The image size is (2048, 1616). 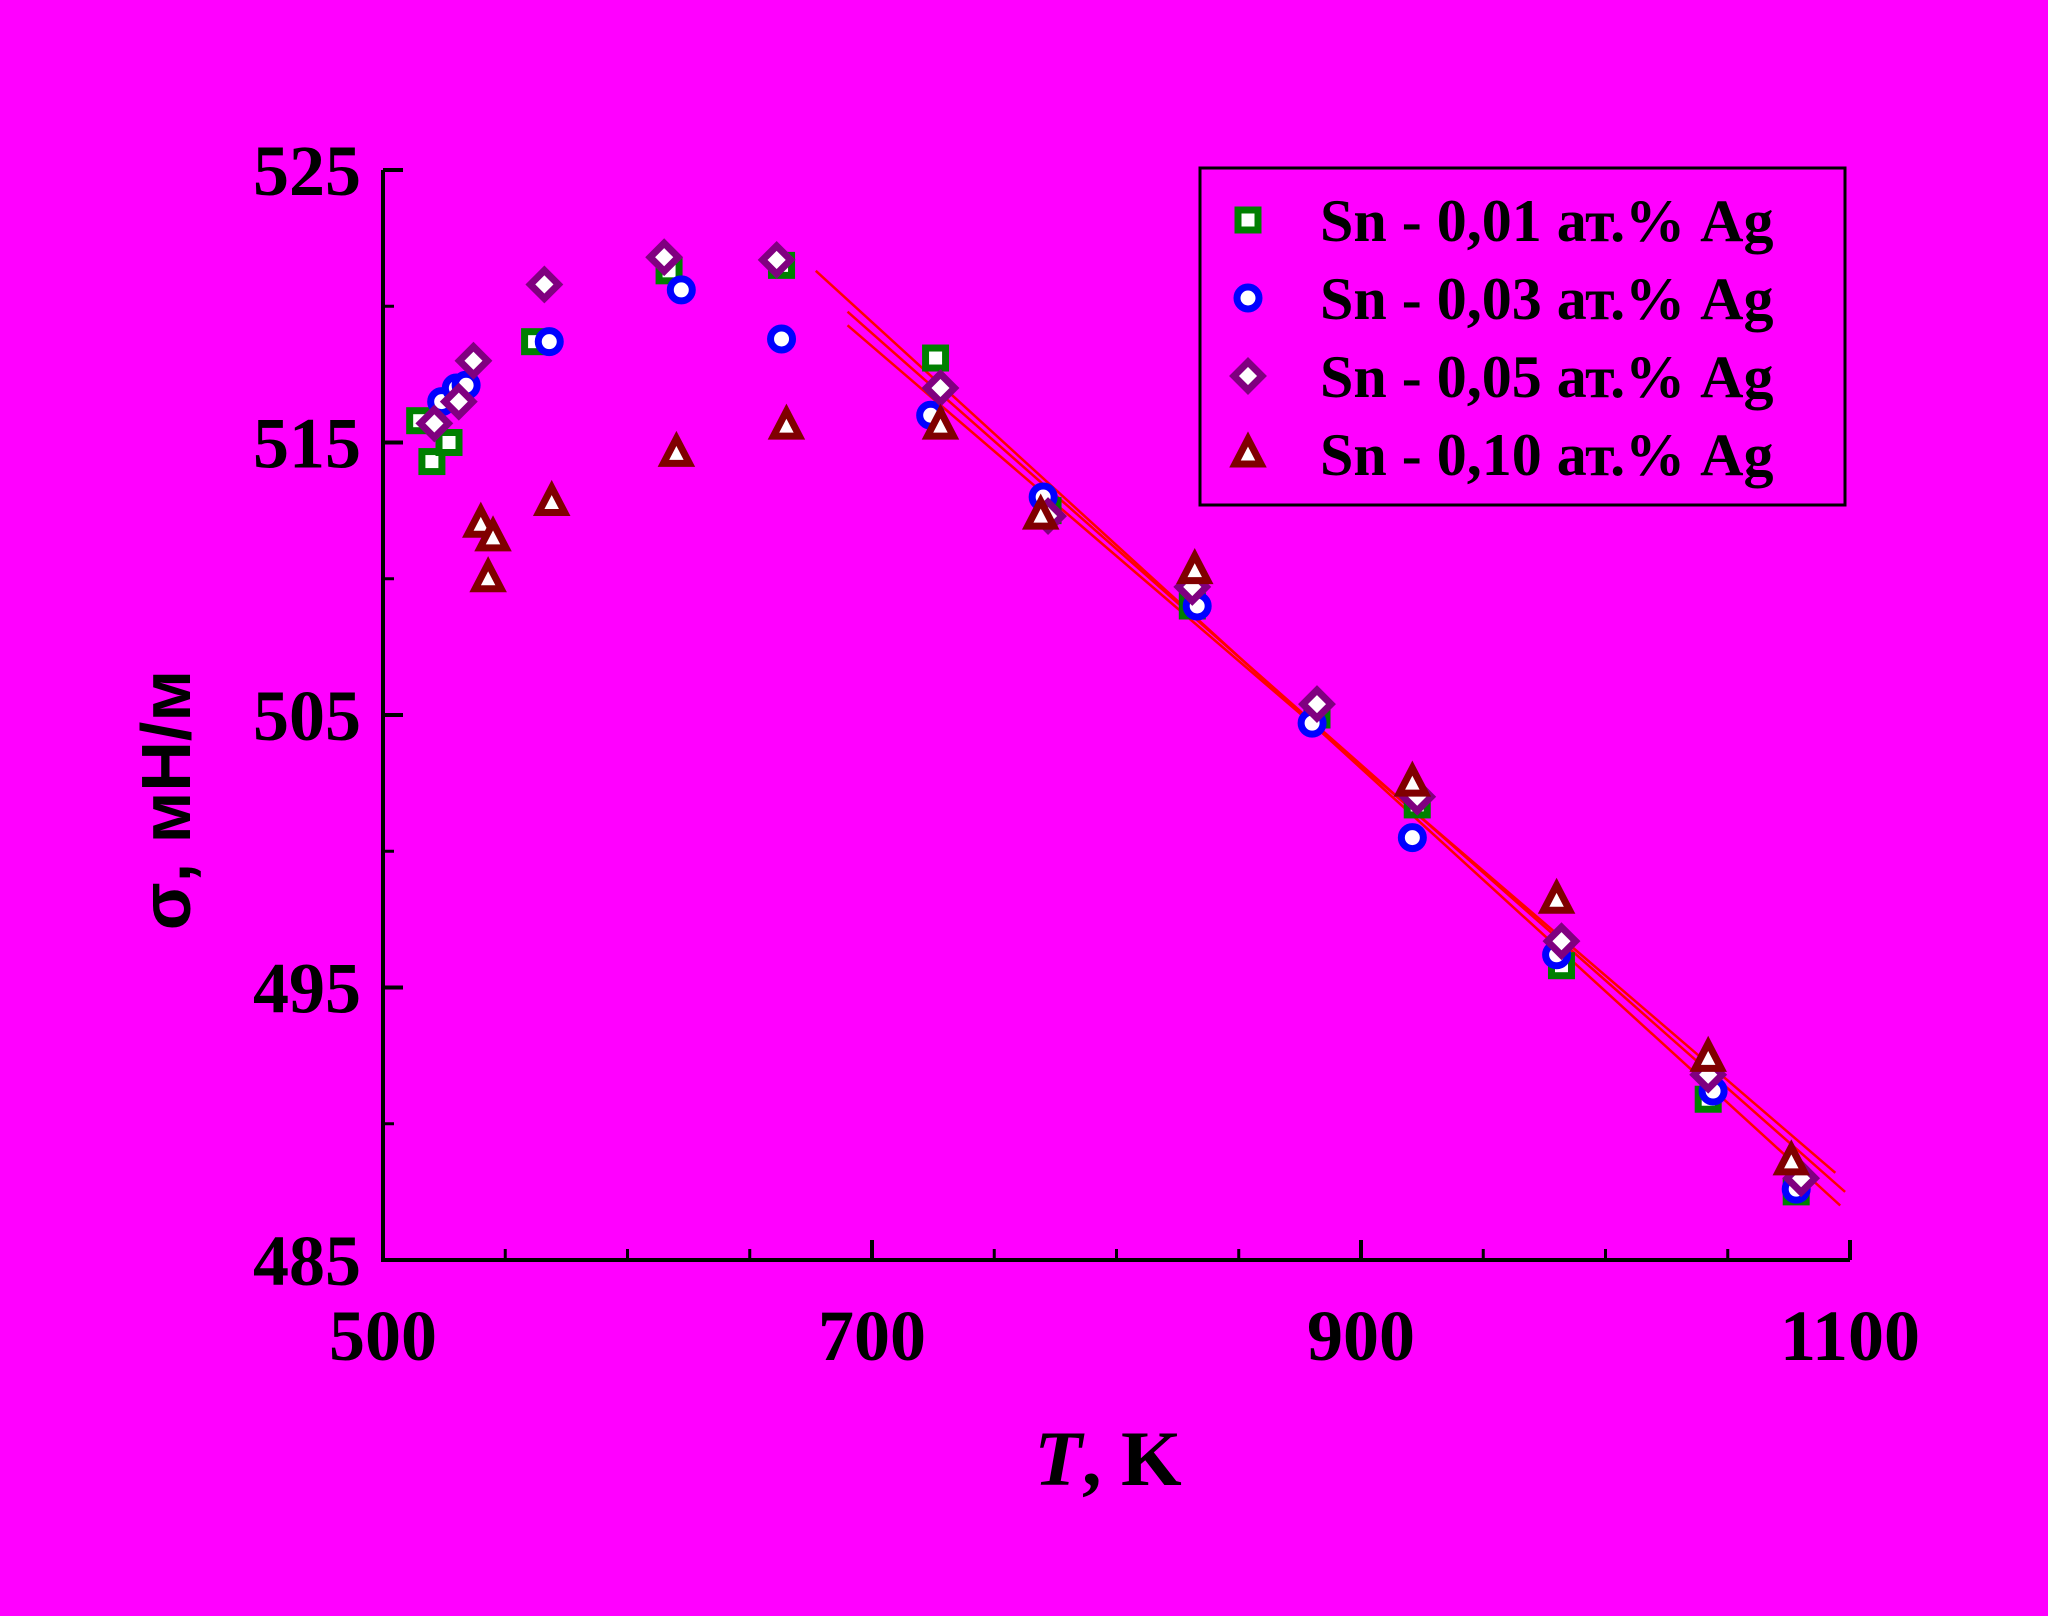 I want to click on legend-label: Sn - 0,03 ат.% Ag, so click(x=1546, y=299).